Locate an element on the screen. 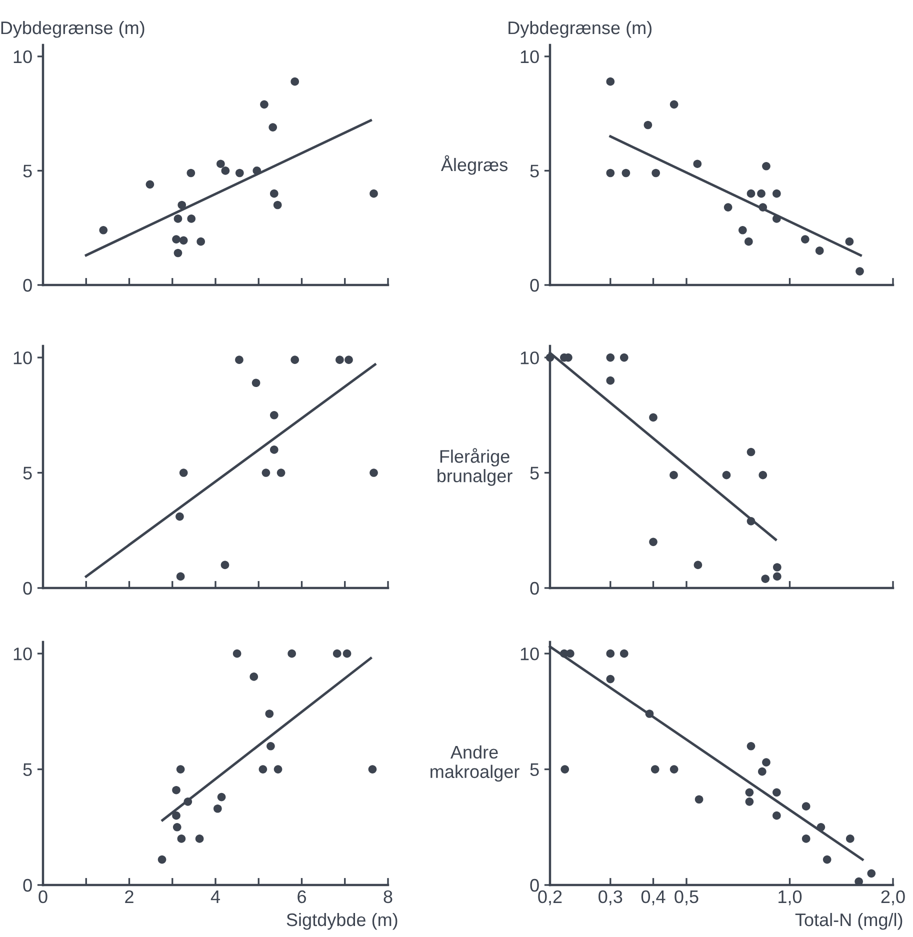 Image resolution: width=913 pixels, height=937 pixels. text: Flerårige brunalger is located at coordinates (475, 467).